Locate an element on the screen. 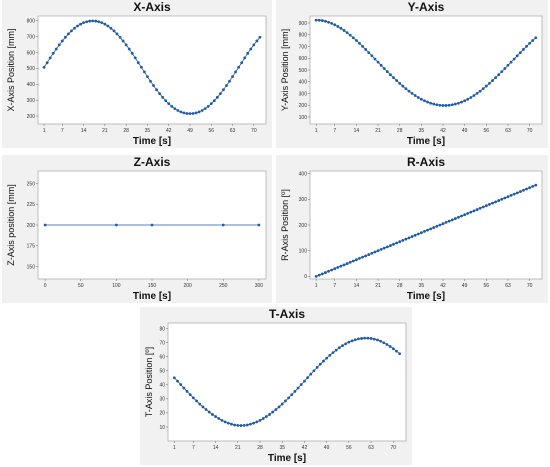  y-axis-label: Y-Axis Position [mm] is located at coordinates (285, 70).